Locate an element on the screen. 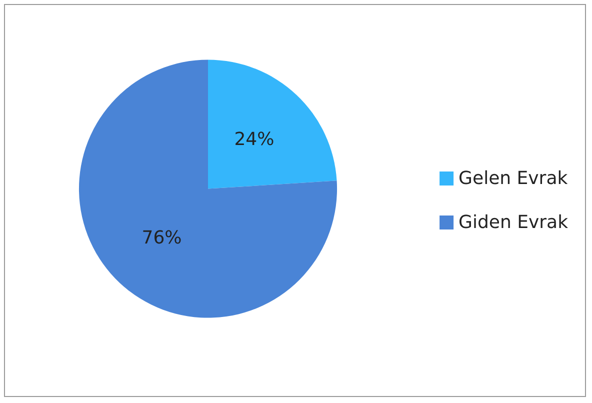 Image resolution: width=592 pixels, height=403 pixels. data-label: 24% is located at coordinates (254, 139).